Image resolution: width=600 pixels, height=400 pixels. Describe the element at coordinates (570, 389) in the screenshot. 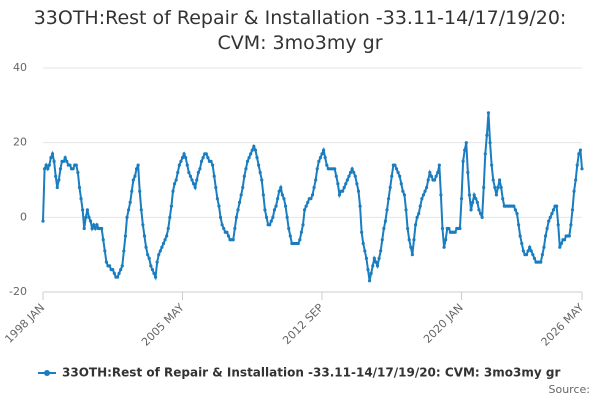

I see `source: Source:` at that location.